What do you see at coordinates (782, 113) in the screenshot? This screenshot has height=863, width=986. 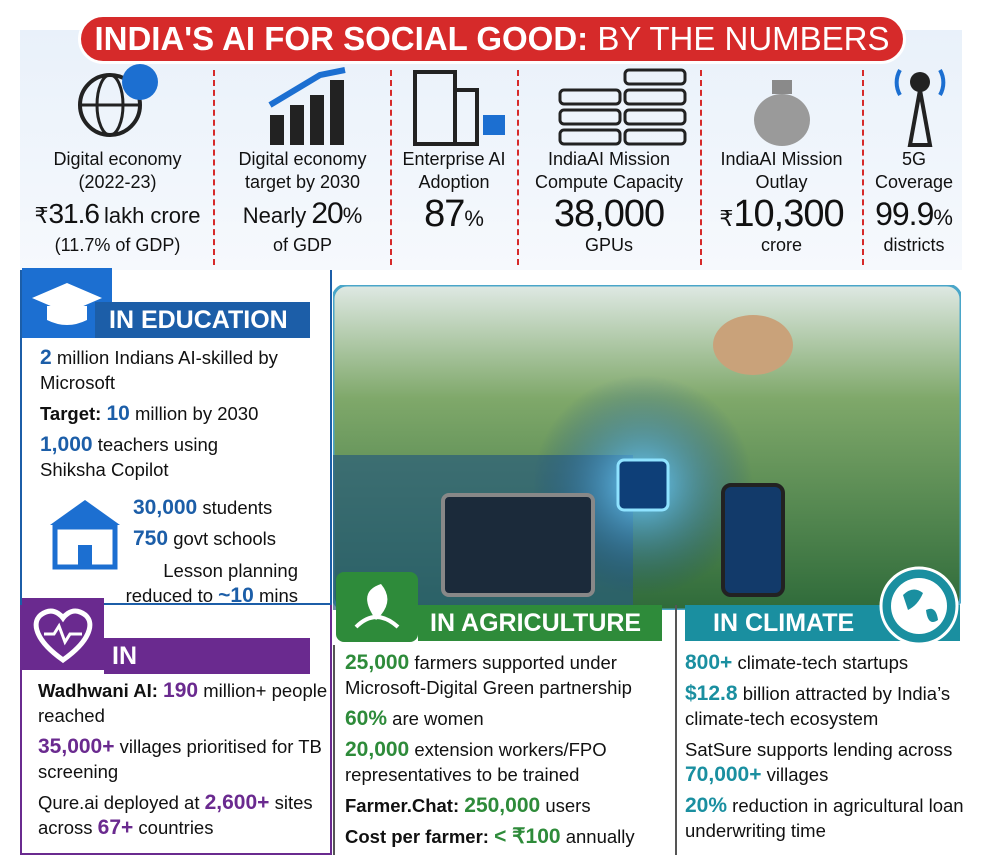 I see `money-bag-icon` at bounding box center [782, 113].